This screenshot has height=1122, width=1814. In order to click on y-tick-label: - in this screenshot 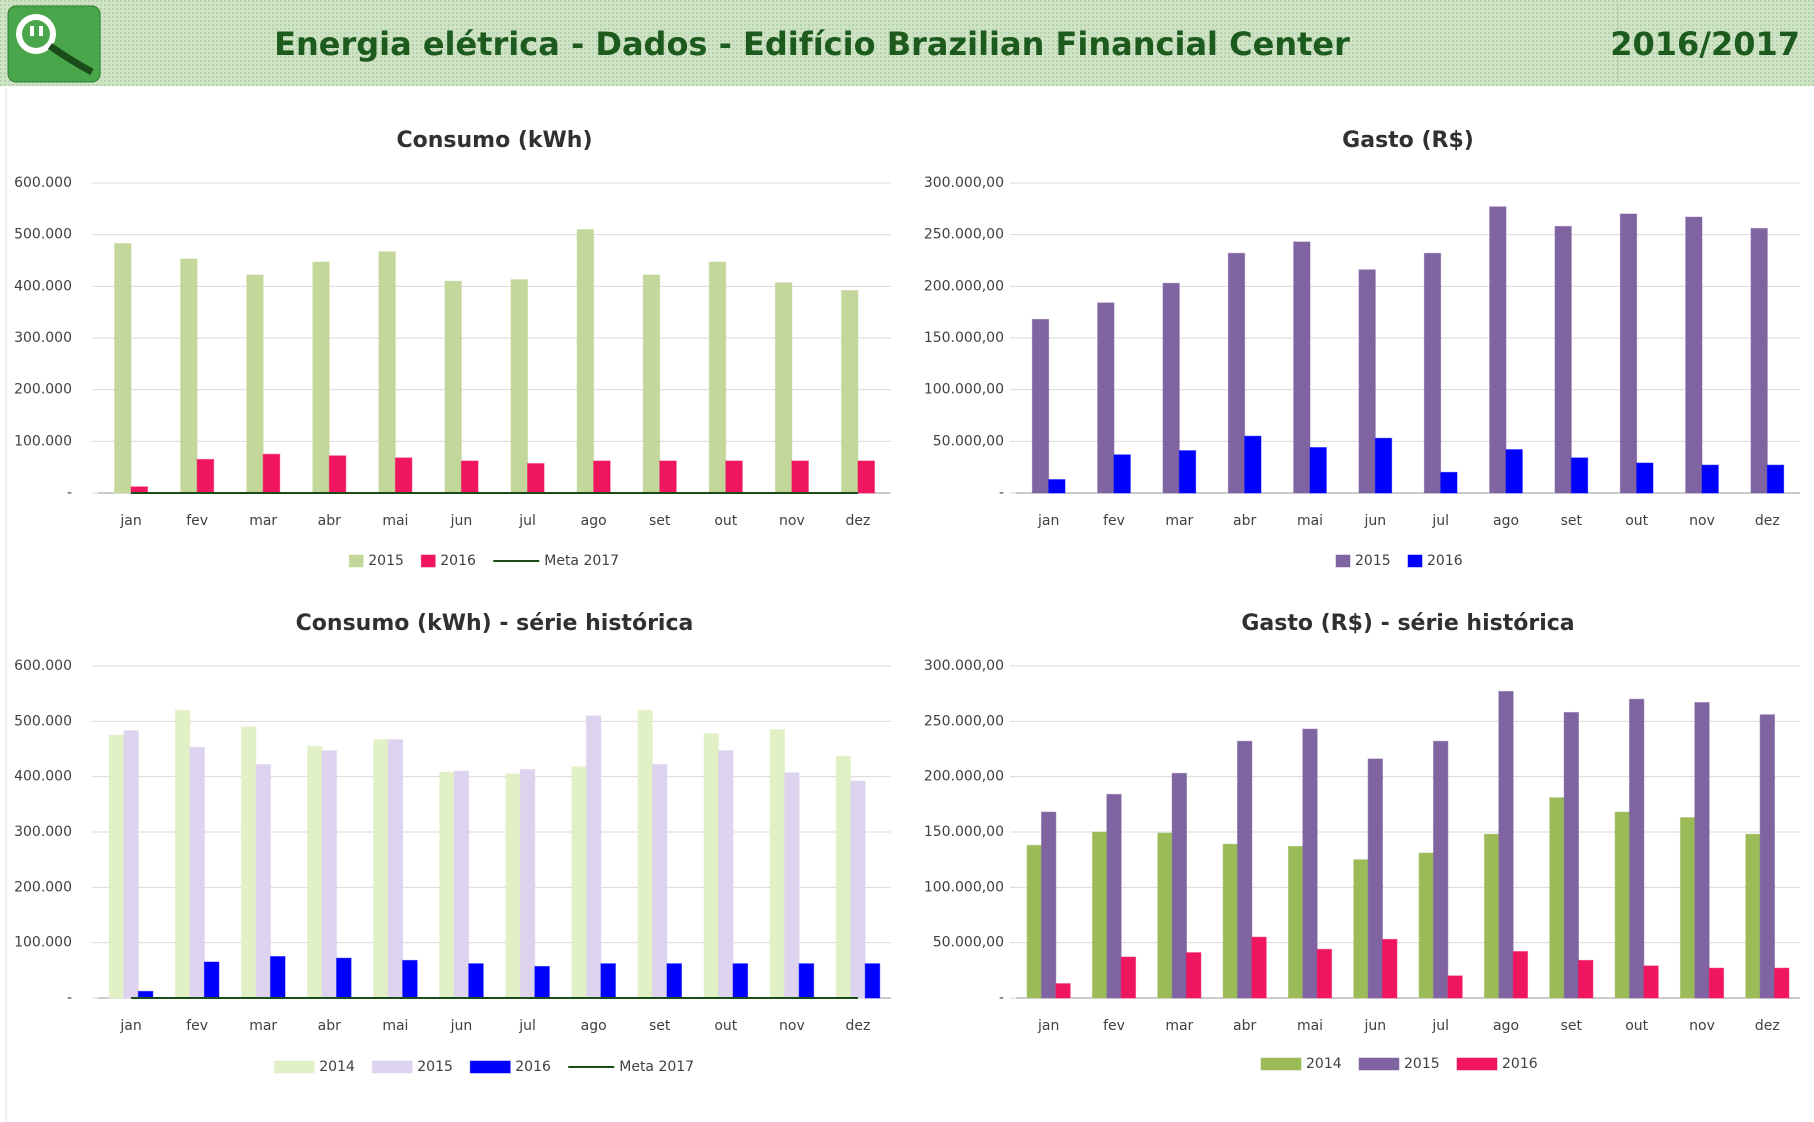, I will do `click(69, 493)`.